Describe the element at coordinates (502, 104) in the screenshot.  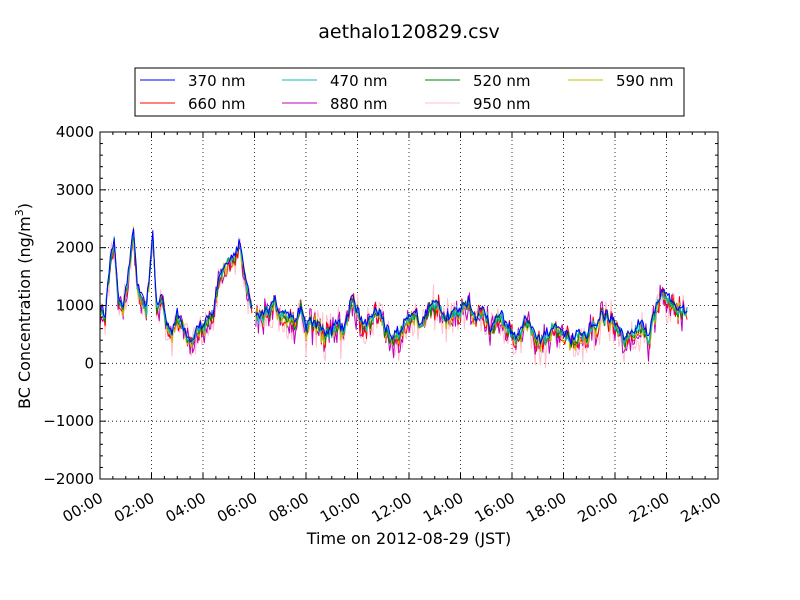
I see `legend-label-950-nm: 950 nm` at that location.